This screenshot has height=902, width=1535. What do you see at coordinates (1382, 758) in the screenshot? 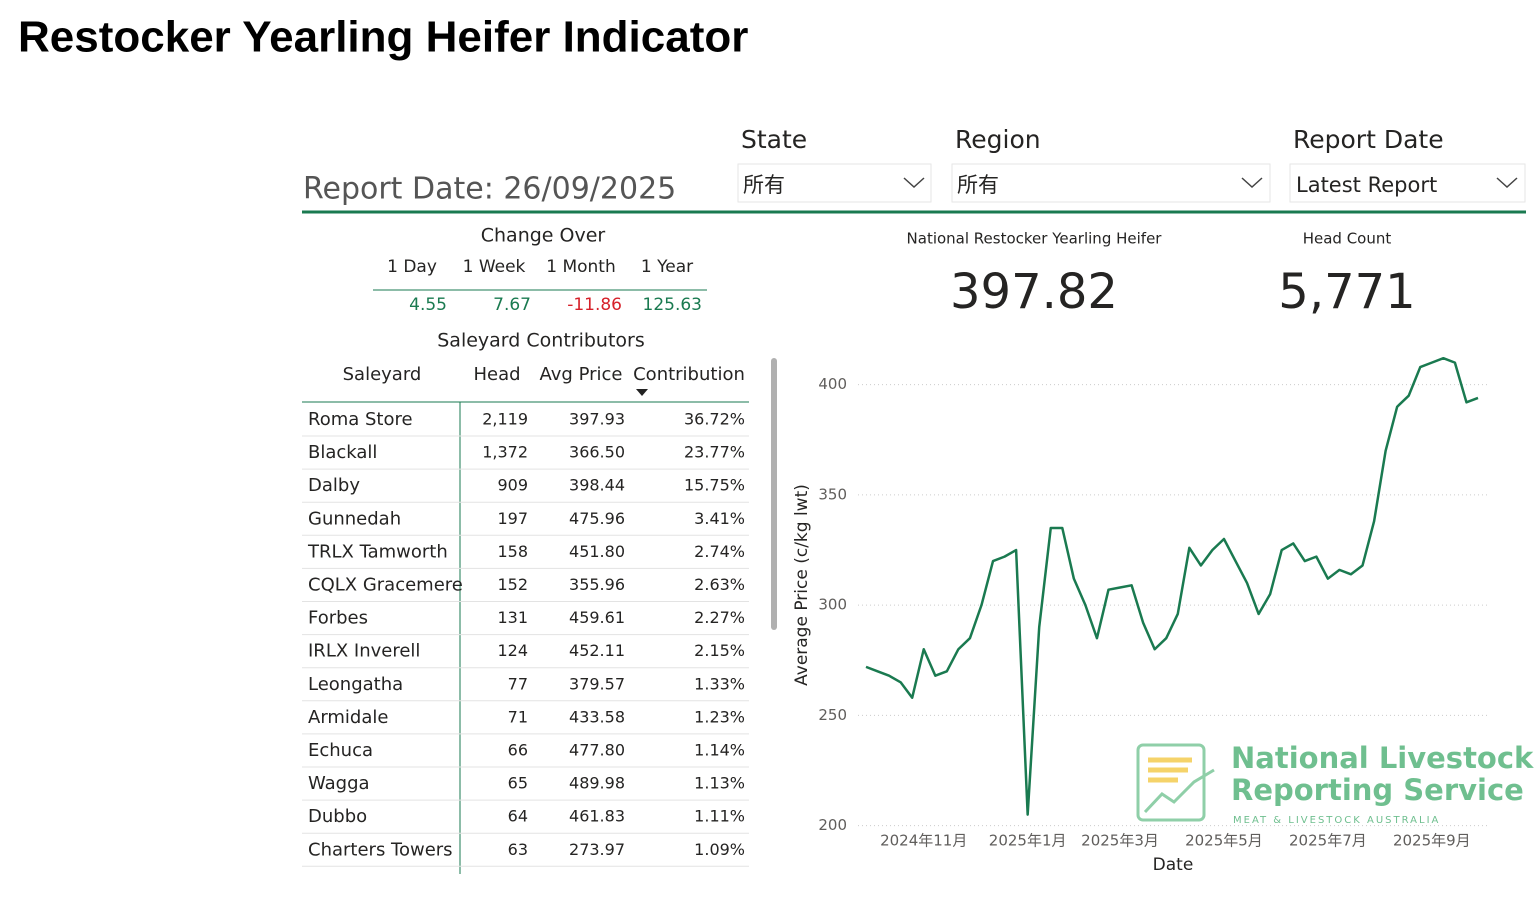
I see `logo-text: National Livestock` at bounding box center [1382, 758].